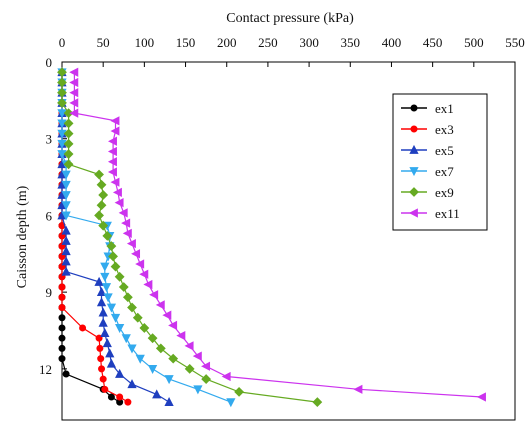 The image size is (532, 427). I want to click on x-tick-label: 250, so click(268, 42).